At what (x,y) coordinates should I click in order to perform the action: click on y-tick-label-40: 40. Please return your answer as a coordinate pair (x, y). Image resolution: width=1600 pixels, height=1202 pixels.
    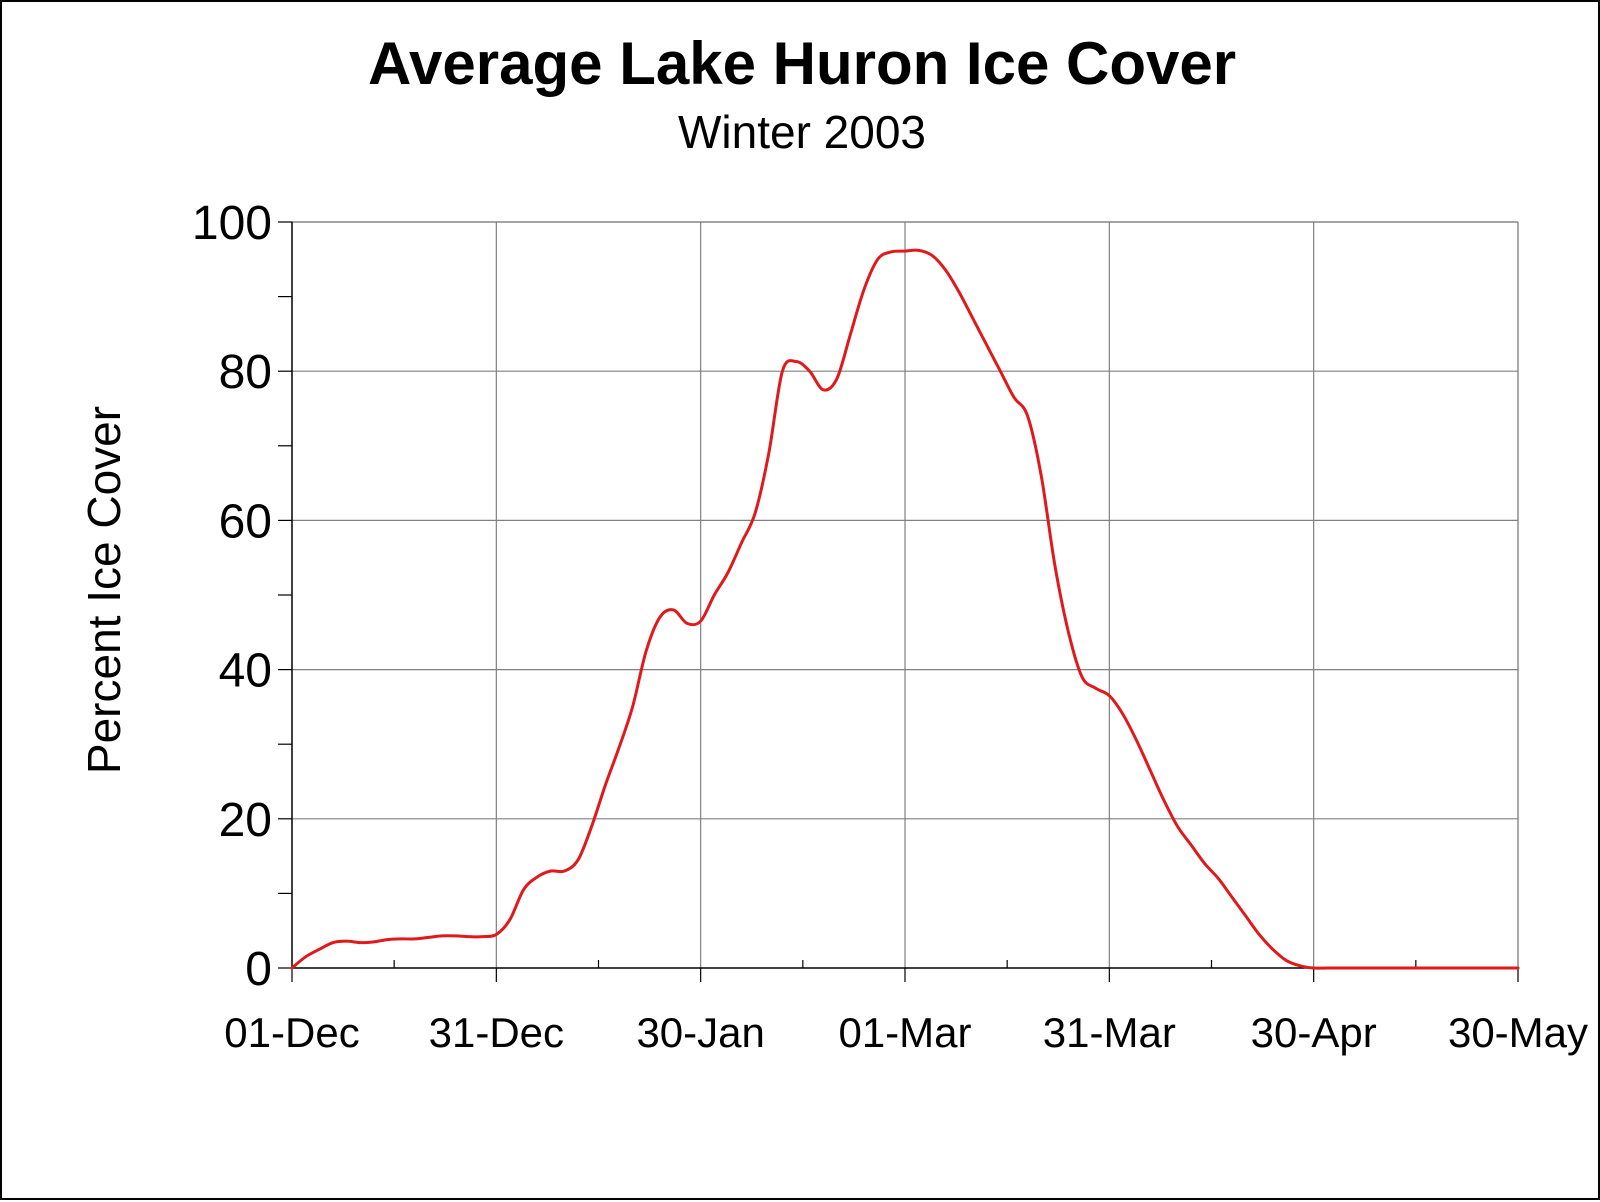
    Looking at the image, I should click on (245, 671).